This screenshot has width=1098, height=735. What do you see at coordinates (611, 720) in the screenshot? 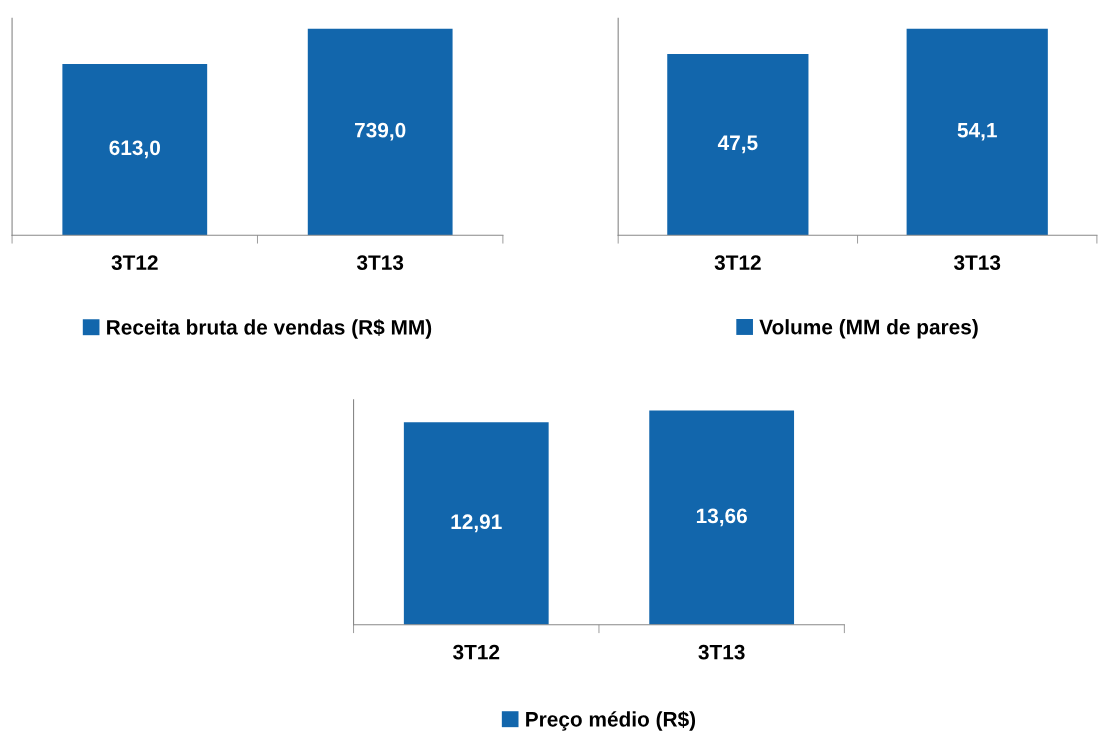
I see `legend-label: Preço médio (R$)` at bounding box center [611, 720].